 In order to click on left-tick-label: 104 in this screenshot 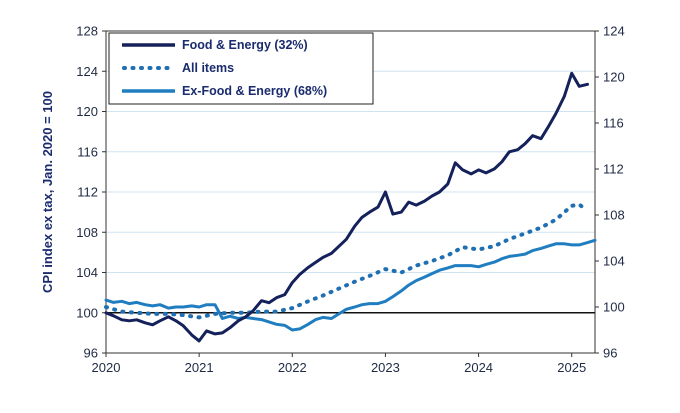, I will do `click(87, 272)`.